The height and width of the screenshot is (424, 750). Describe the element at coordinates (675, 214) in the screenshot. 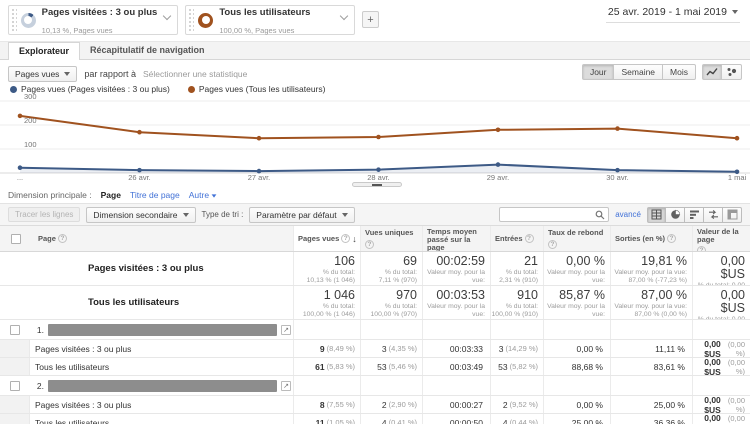

I see `percentage-view-button` at that location.